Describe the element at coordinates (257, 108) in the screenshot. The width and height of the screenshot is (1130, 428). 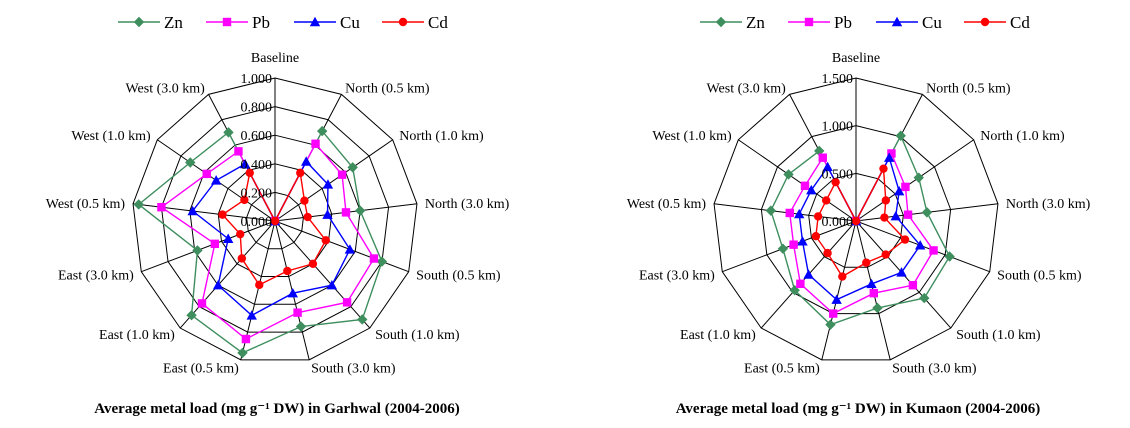
I see `tick-label: 0.800` at that location.